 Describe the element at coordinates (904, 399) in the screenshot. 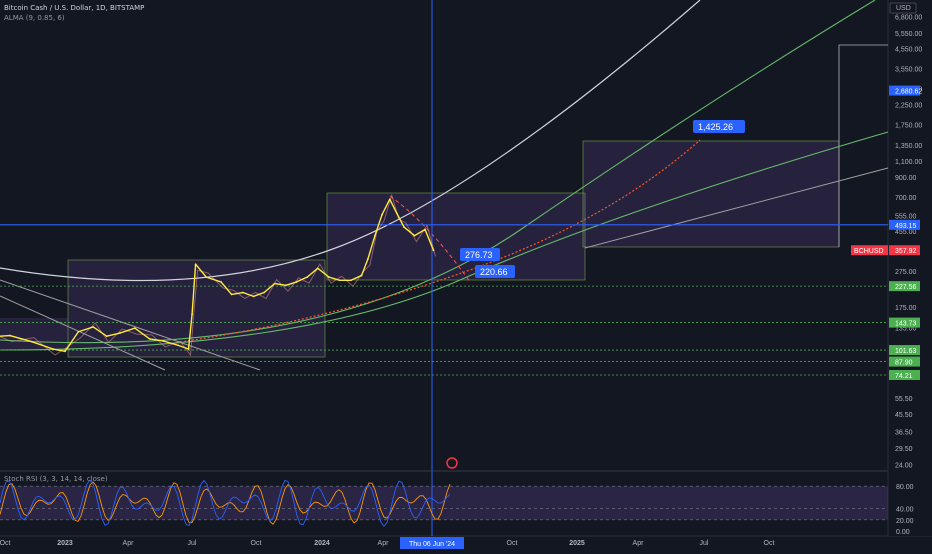

I see `price-tick-label: 55.50` at that location.